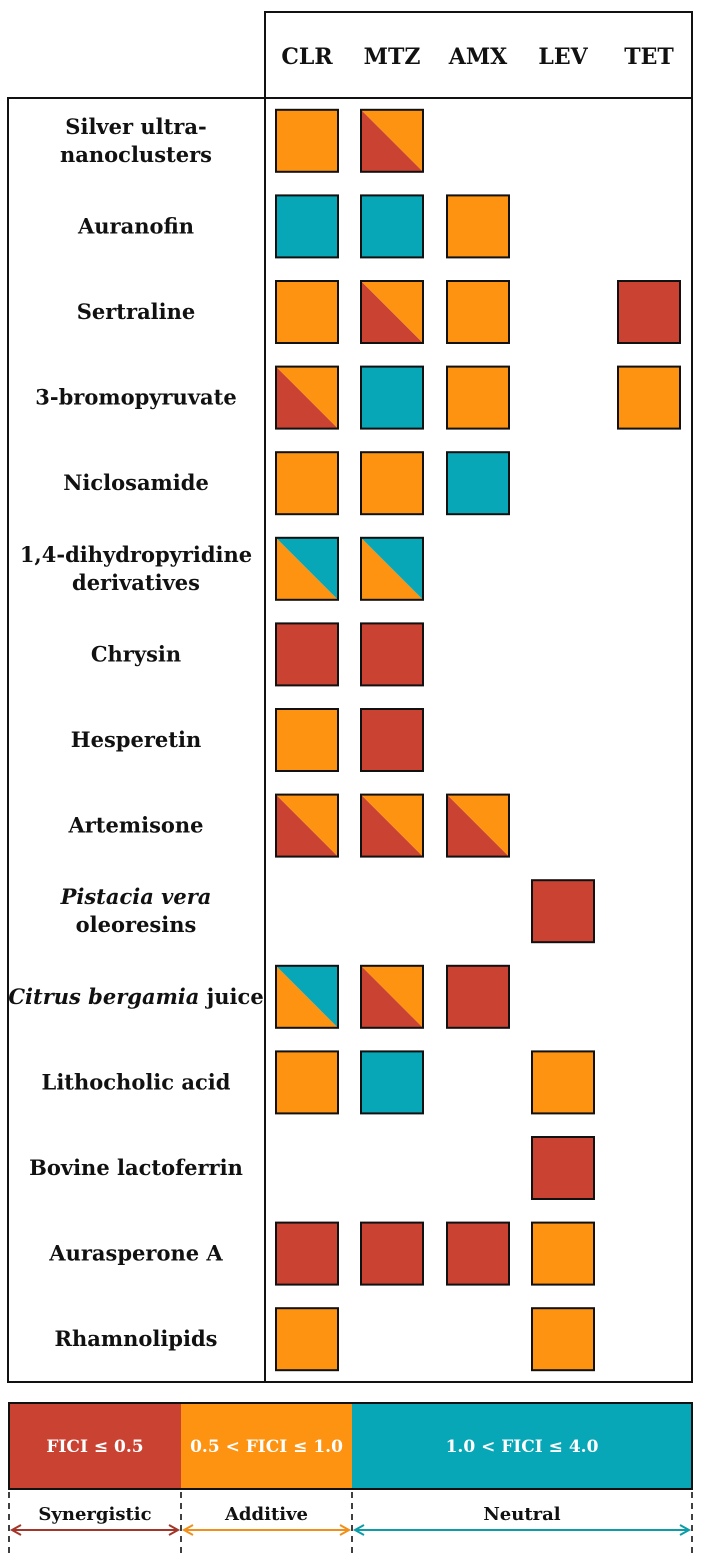 This screenshot has width=706, height=1562. I want to click on table-row: Lithocholic acid, so click(318, 1082).